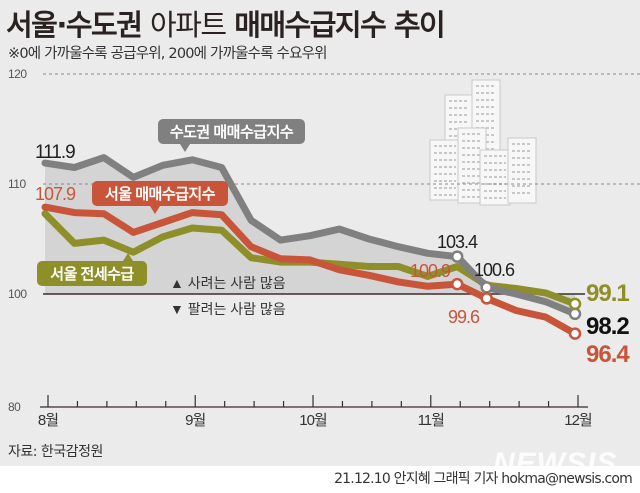 This screenshot has width=640, height=493. I want to click on x-tick-label: 10월, so click(313, 420).